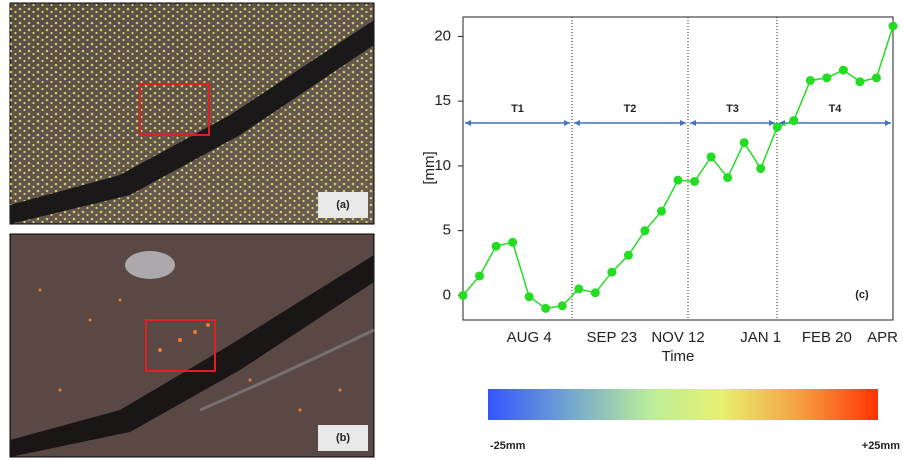 The width and height of the screenshot is (903, 460). Describe the element at coordinates (517, 109) in the screenshot. I see `period-label: T1` at that location.